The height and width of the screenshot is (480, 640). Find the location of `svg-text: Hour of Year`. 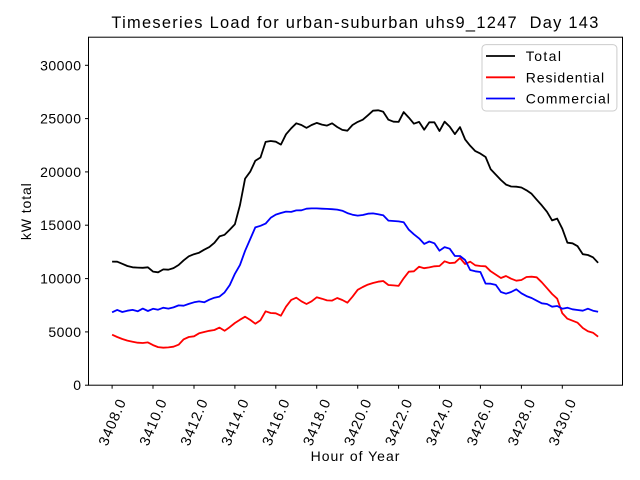

svg-text: Hour of Year is located at coordinates (356, 456).